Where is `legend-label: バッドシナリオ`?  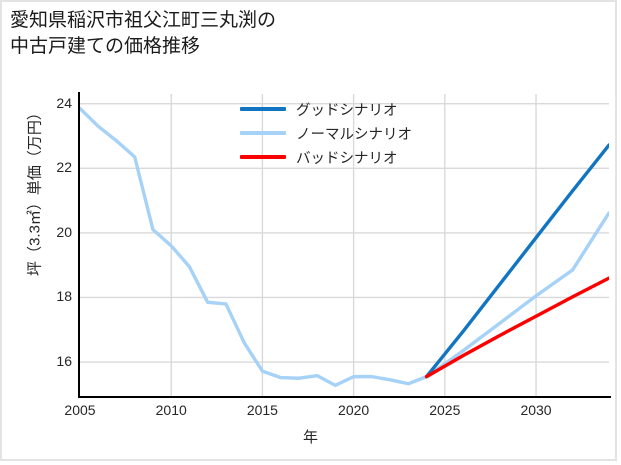
legend-label: バッドシナリオ is located at coordinates (347, 158).